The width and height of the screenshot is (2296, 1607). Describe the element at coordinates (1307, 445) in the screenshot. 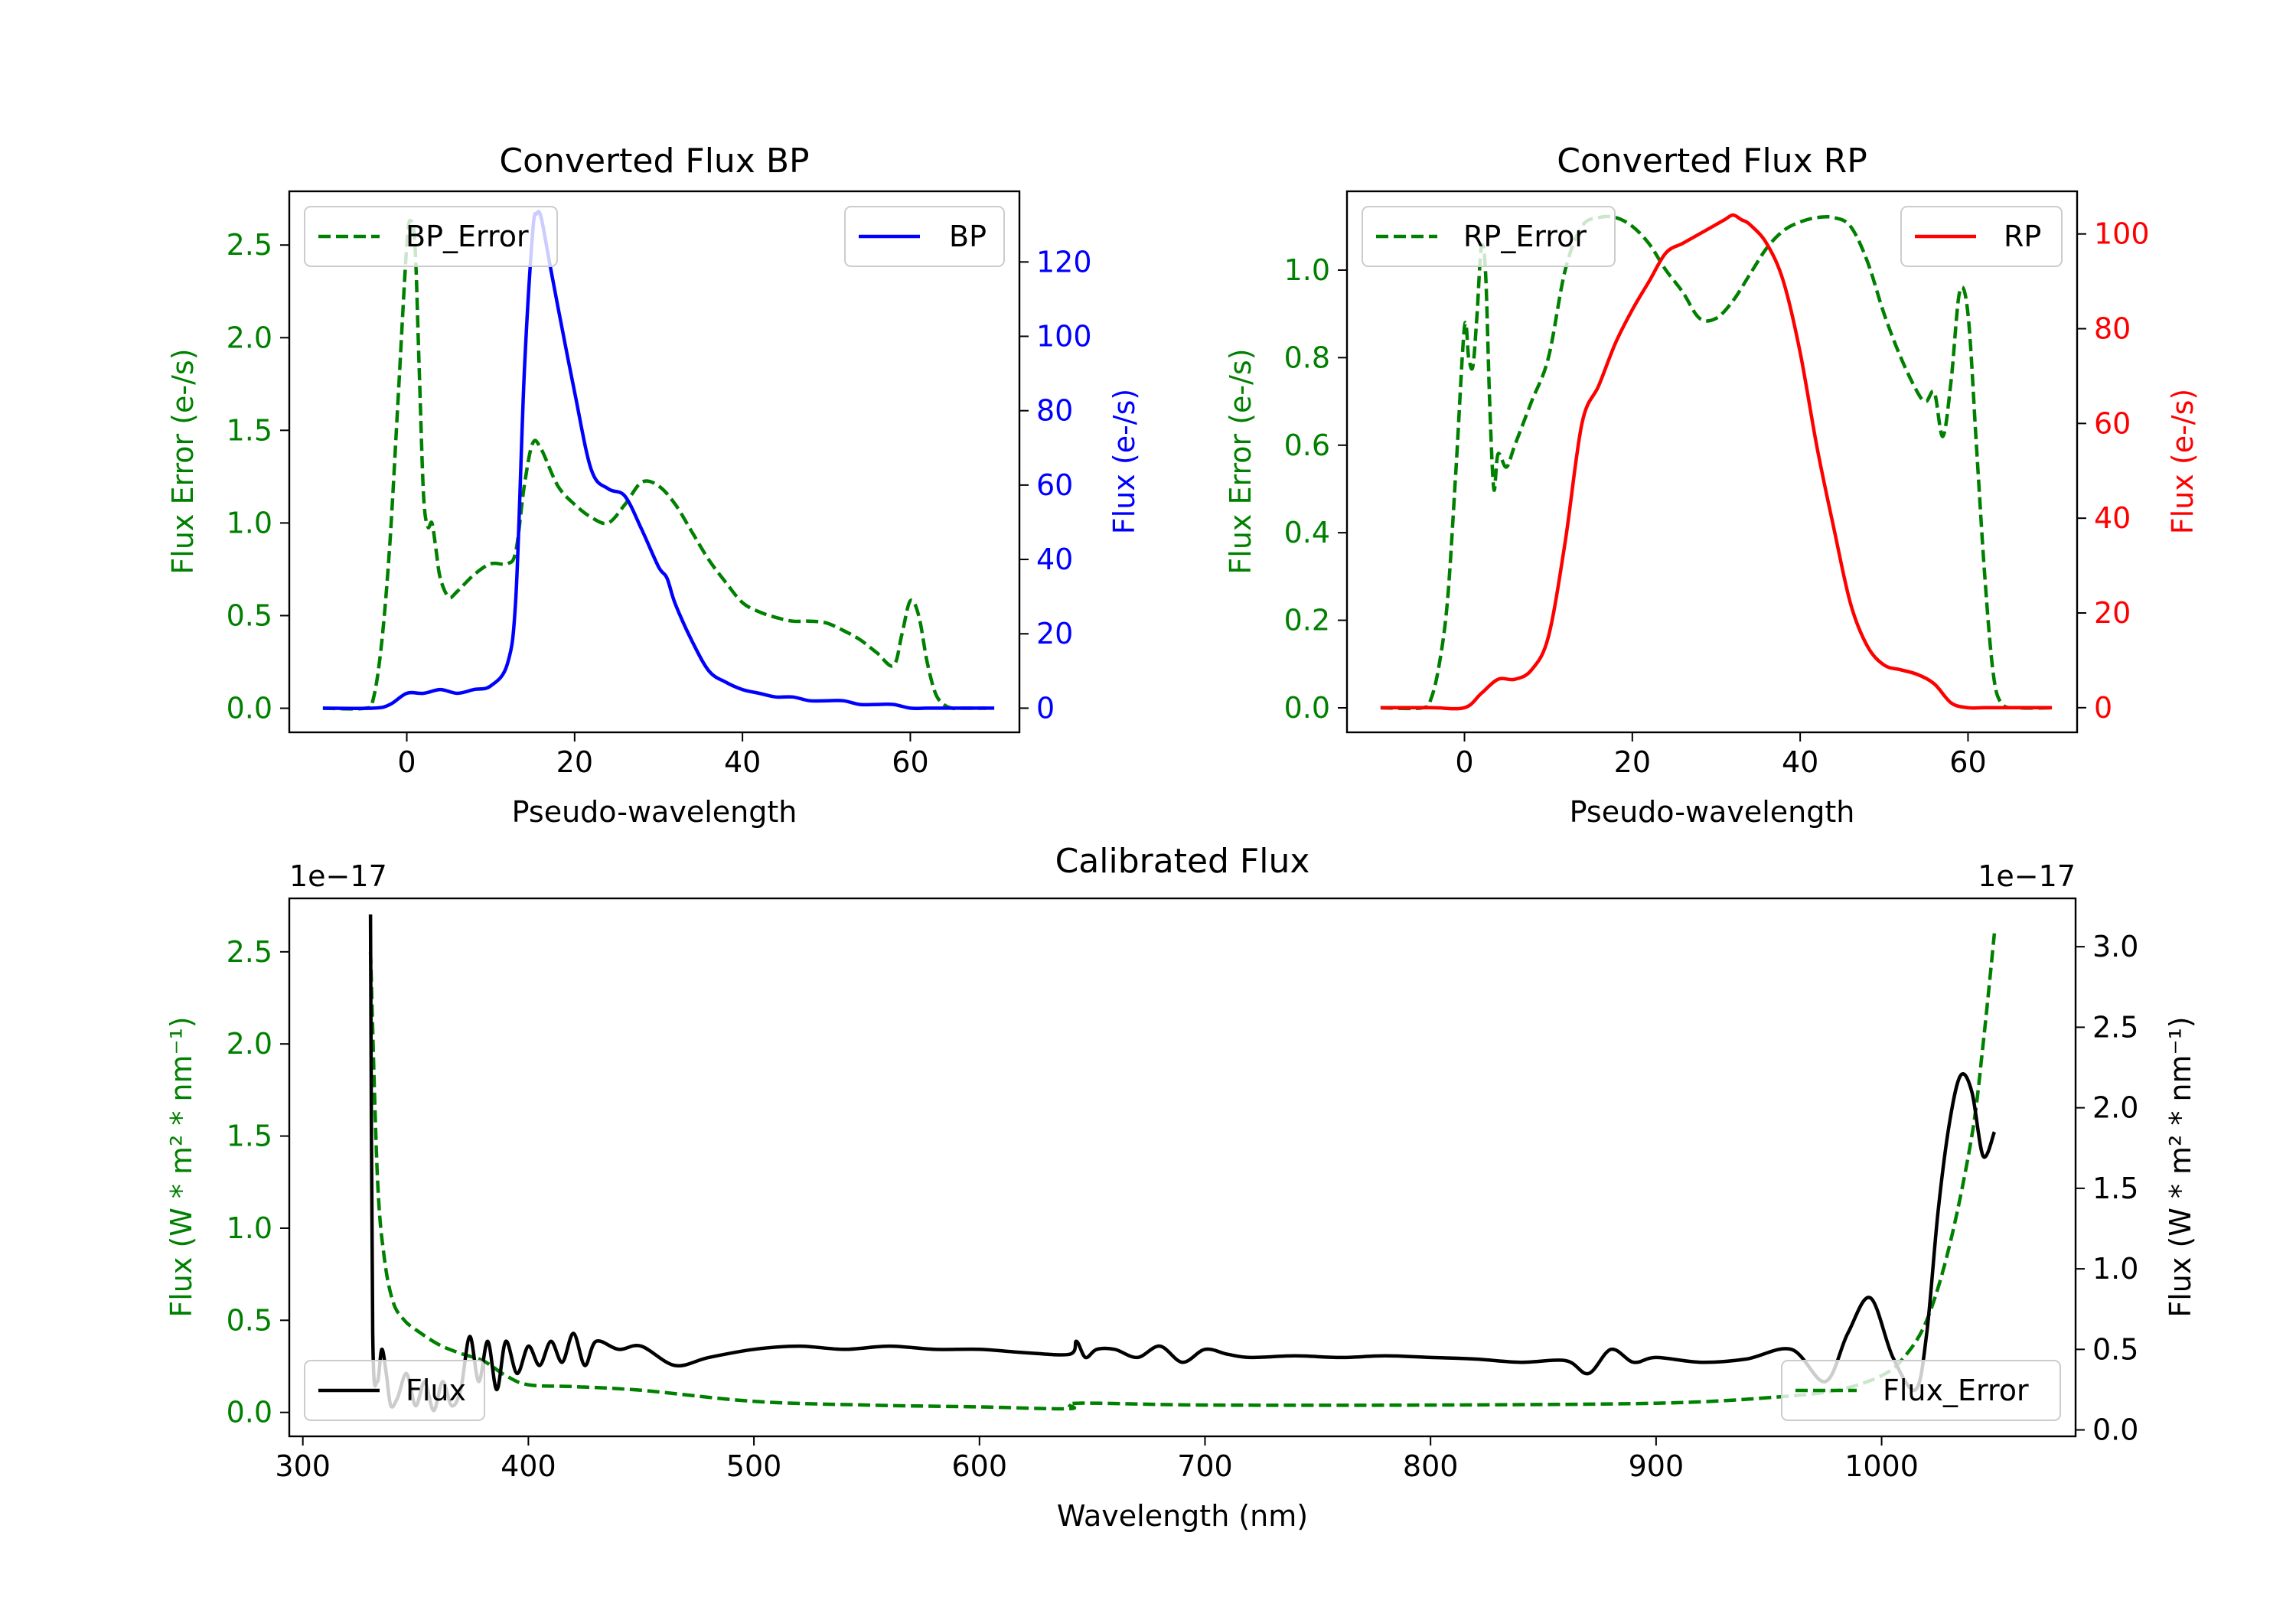

I see `y-left-tick-label: 0.6` at that location.